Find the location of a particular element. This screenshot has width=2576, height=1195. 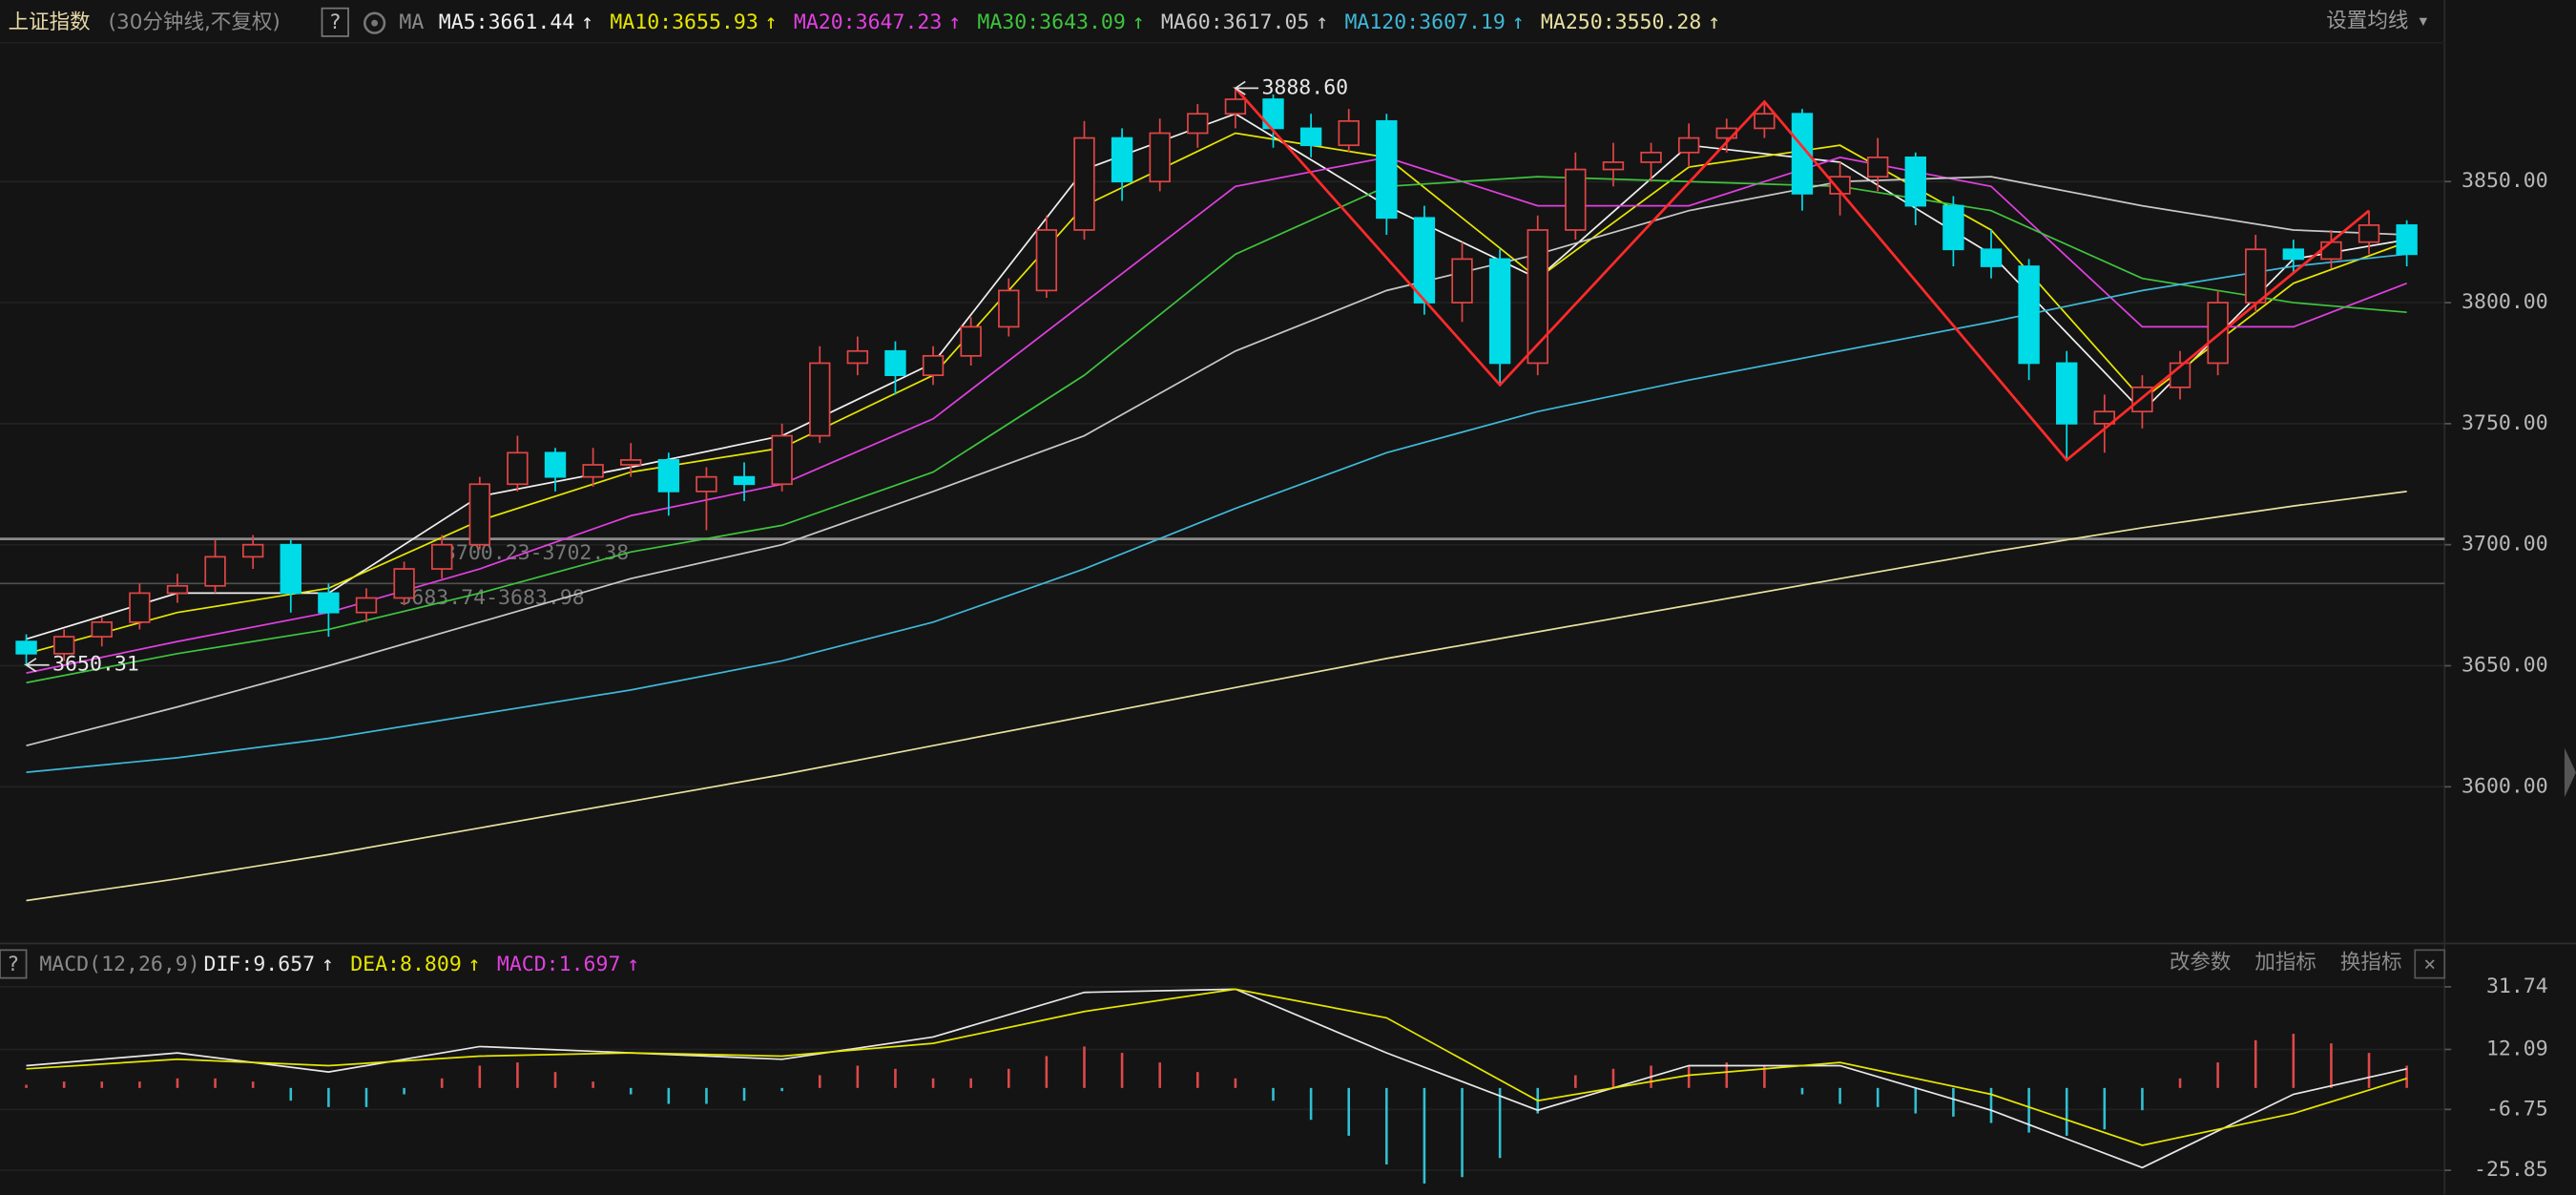

macd-close-icon: × is located at coordinates (2429, 964).